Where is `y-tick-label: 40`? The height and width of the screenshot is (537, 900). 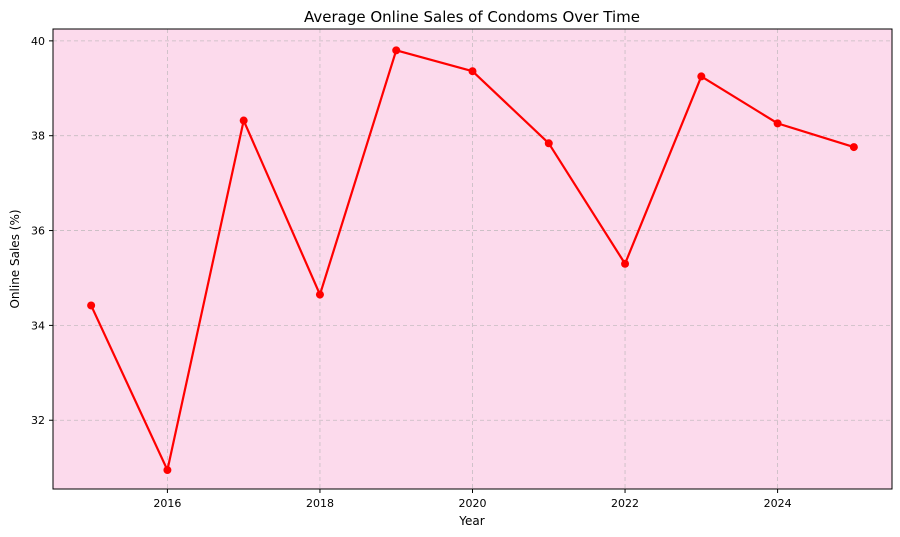 y-tick-label: 40 is located at coordinates (38, 41).